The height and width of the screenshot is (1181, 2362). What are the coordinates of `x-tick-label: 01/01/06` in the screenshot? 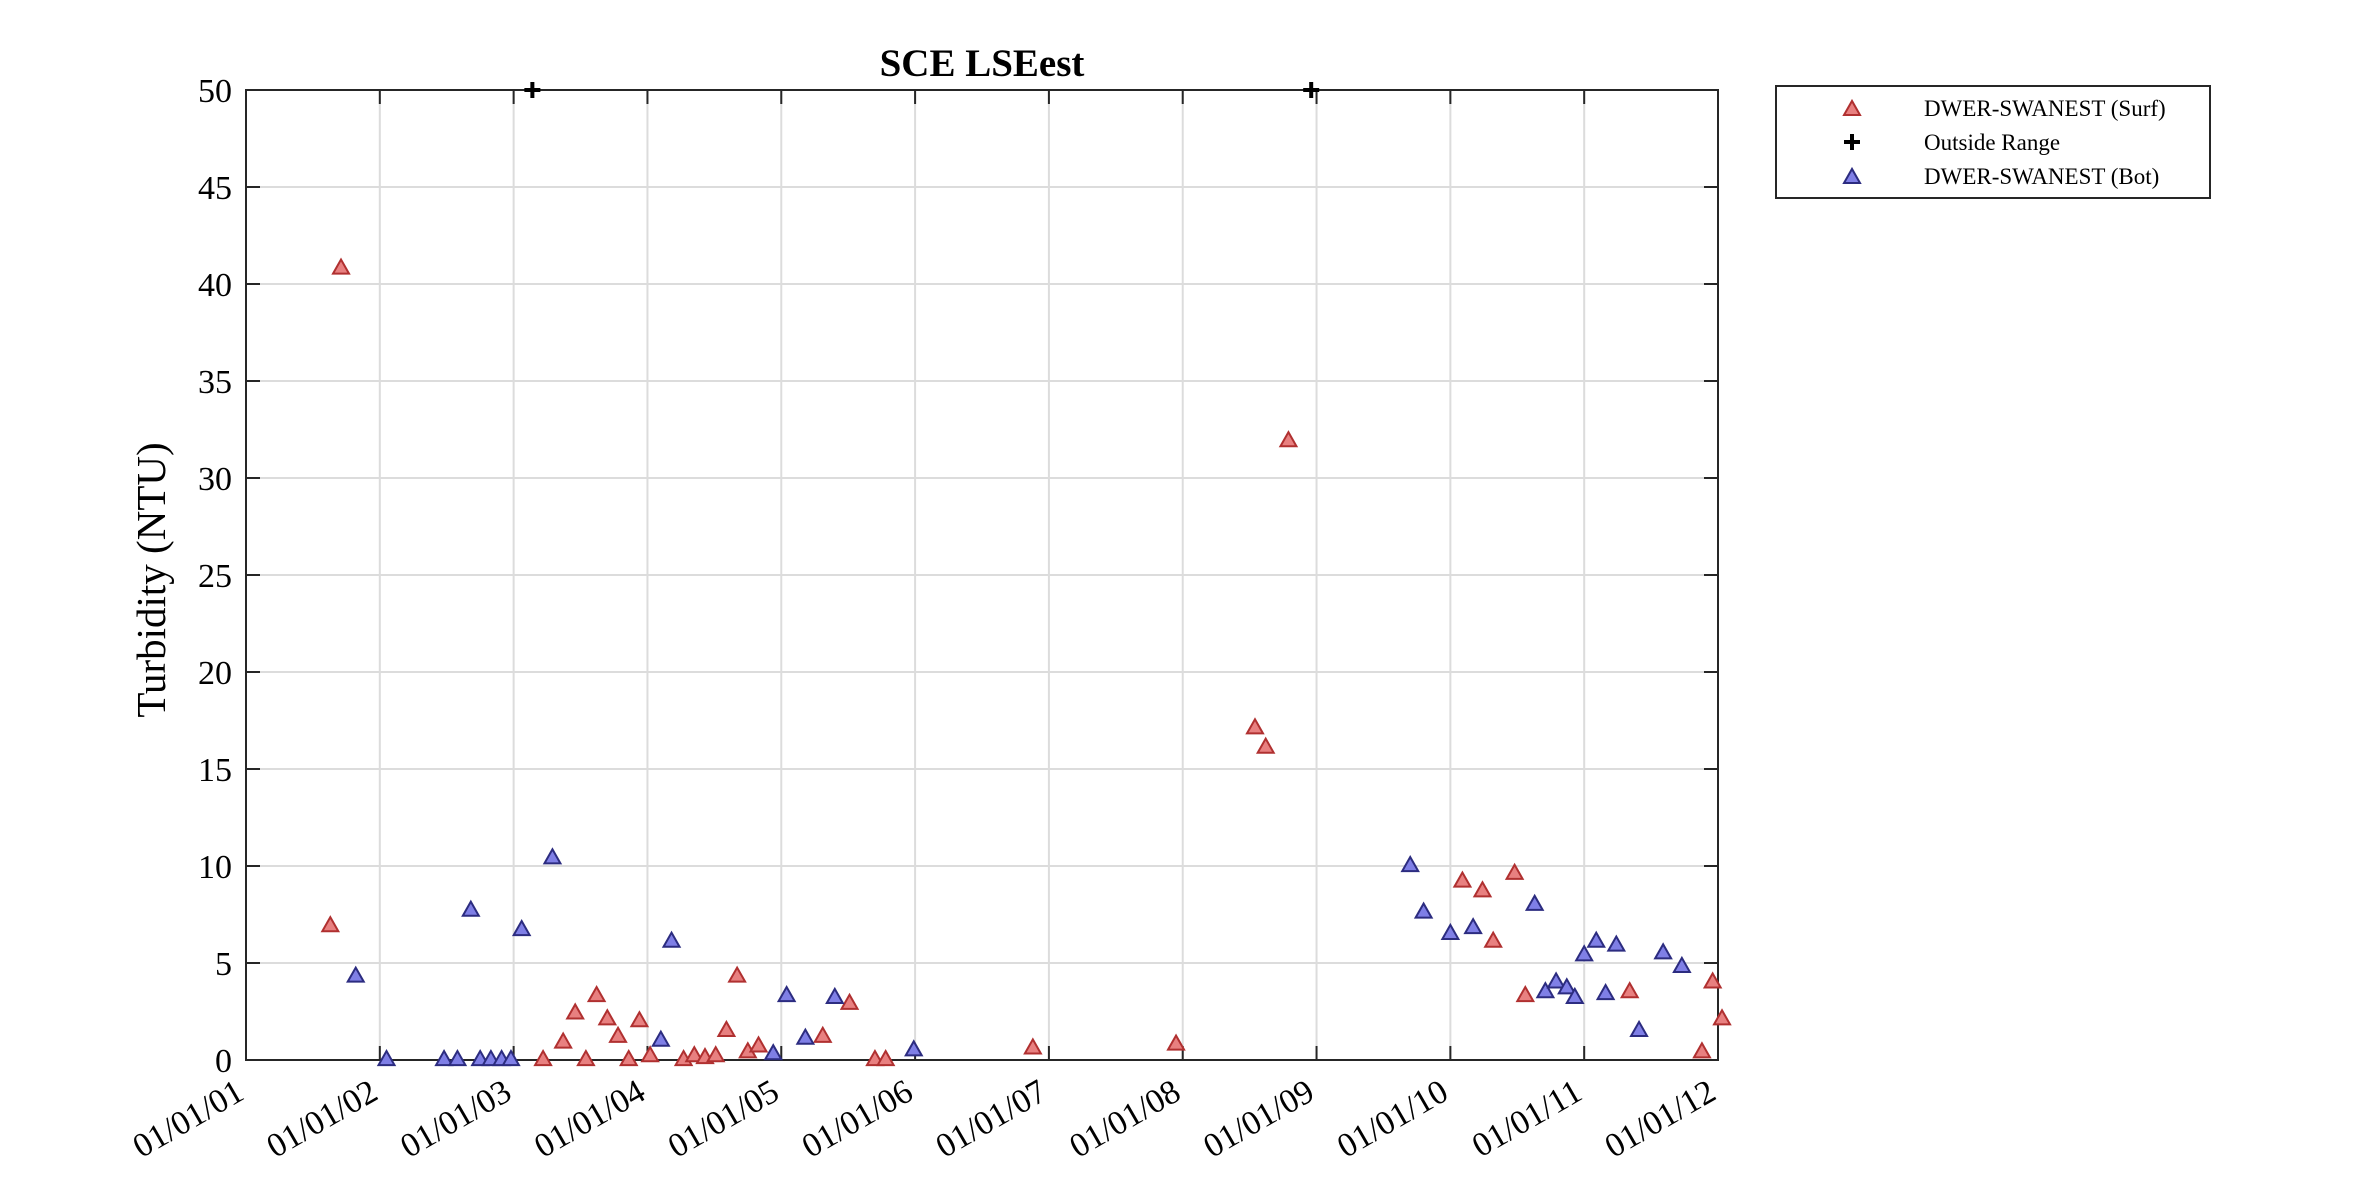 It's located at (857, 1119).